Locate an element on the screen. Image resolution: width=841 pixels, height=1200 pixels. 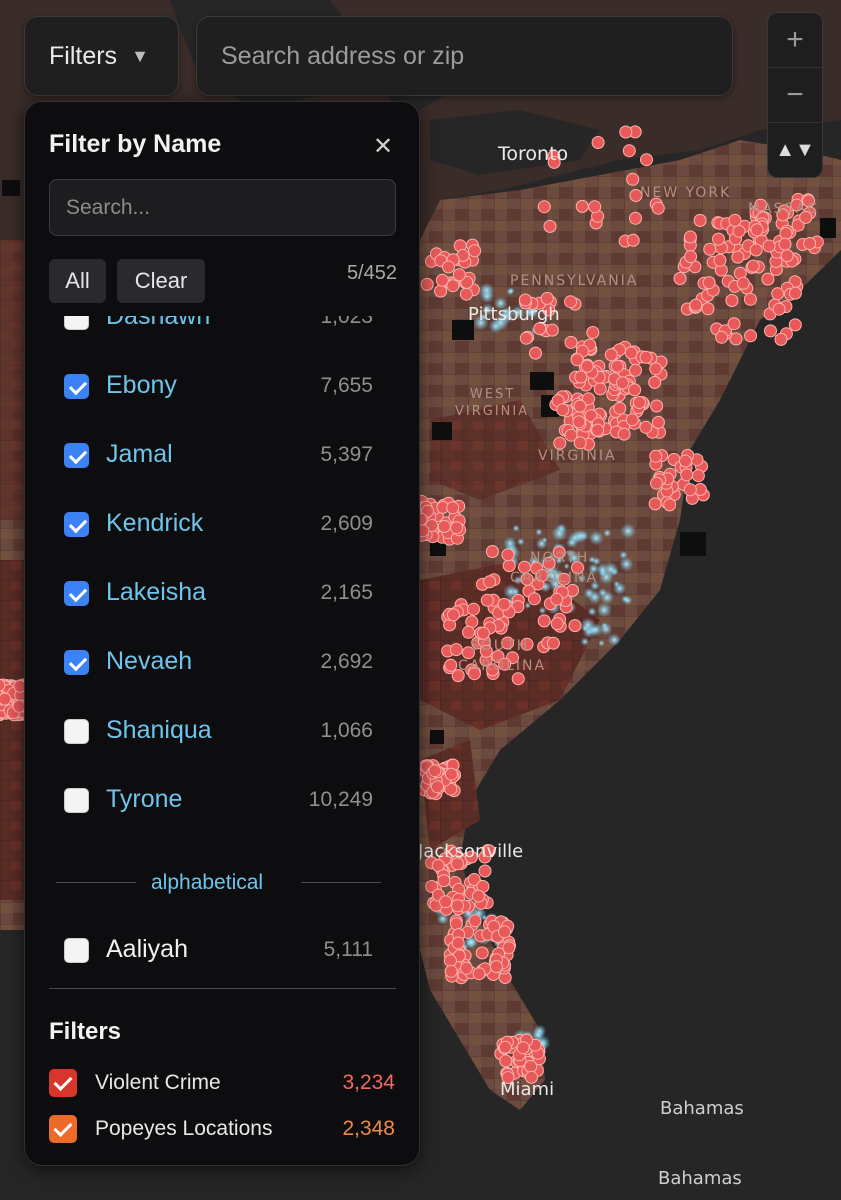
name-count: 1,066 is located at coordinates (346, 730).